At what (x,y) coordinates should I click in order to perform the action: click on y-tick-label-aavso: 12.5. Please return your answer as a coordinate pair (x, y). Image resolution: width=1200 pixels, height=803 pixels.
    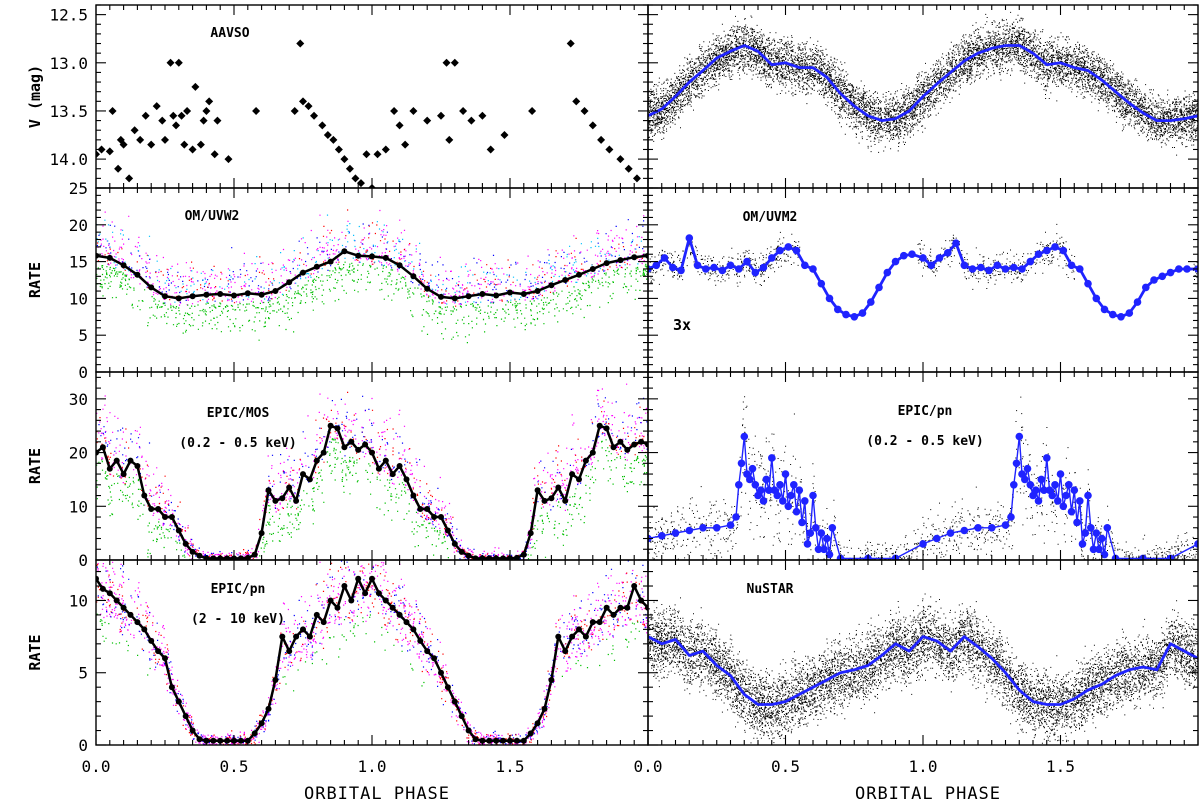
    Looking at the image, I should click on (68, 15).